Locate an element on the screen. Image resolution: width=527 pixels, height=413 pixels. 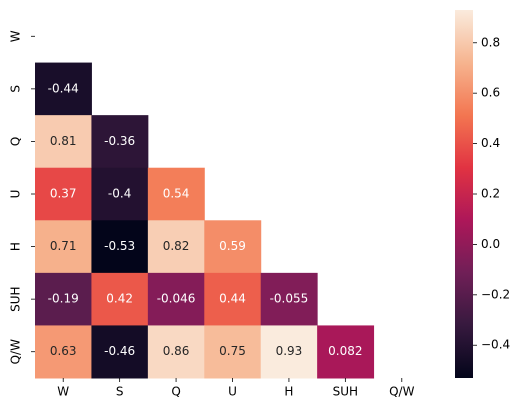
y-tick-label: Q is located at coordinates (16, 141).